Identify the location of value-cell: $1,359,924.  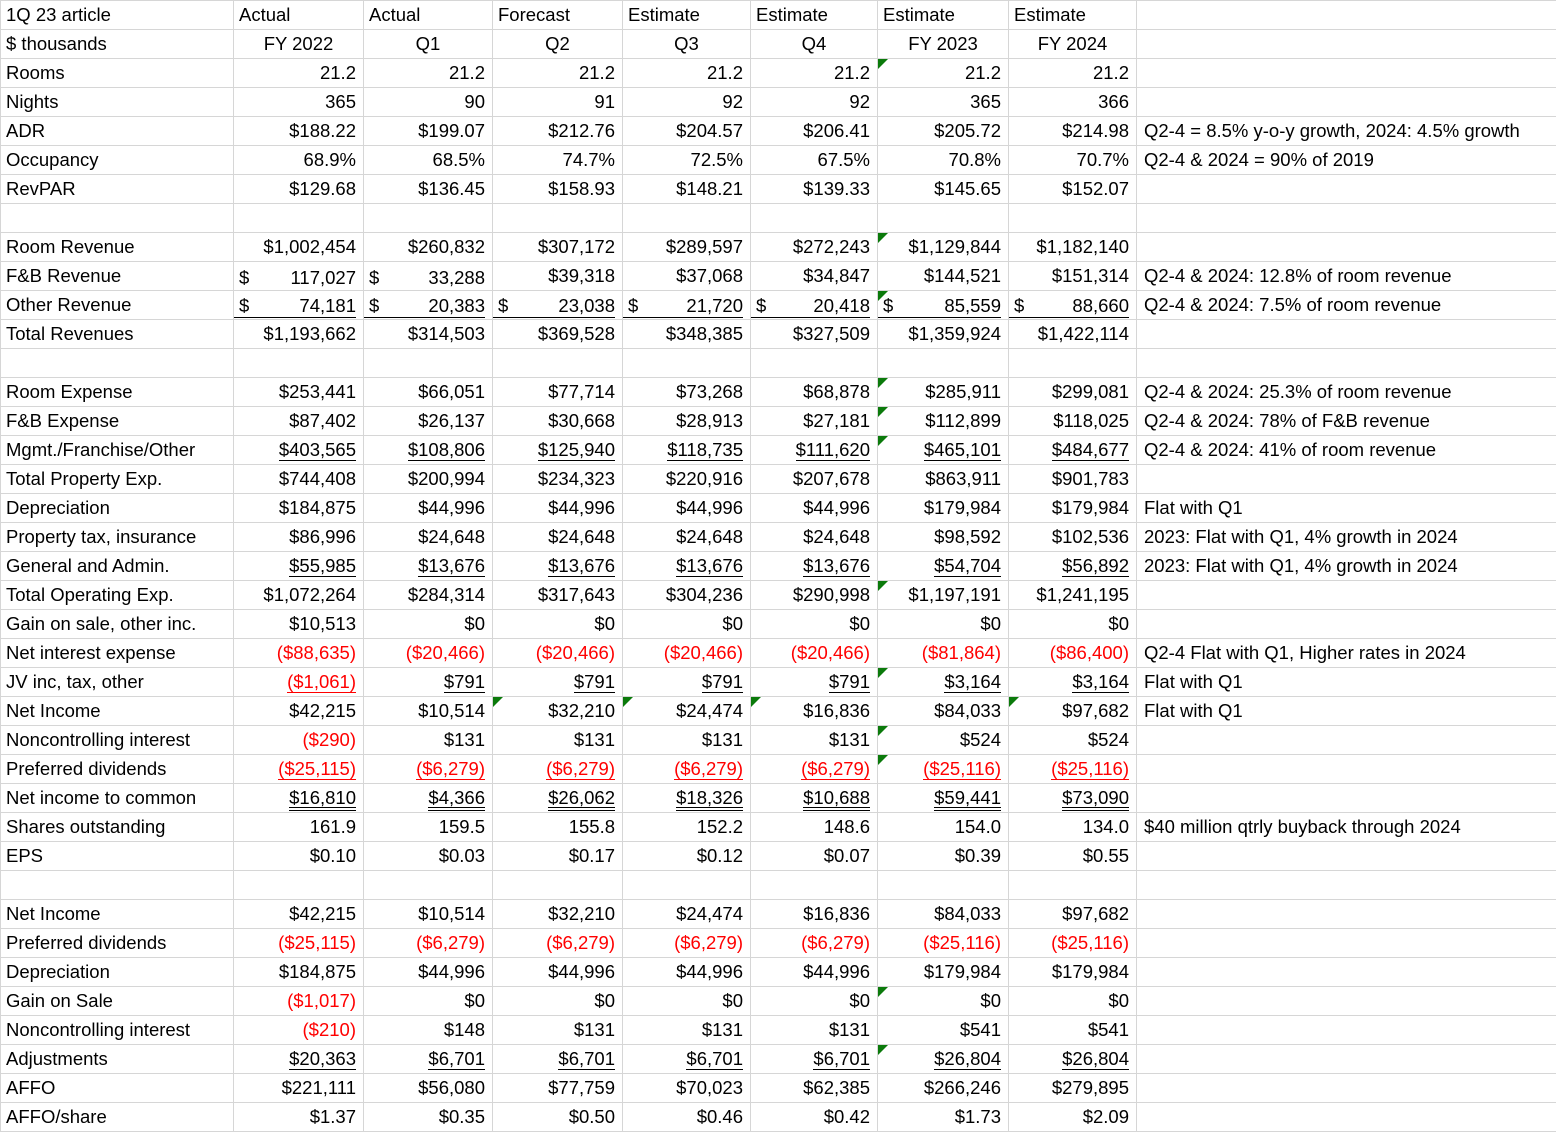
(943, 334).